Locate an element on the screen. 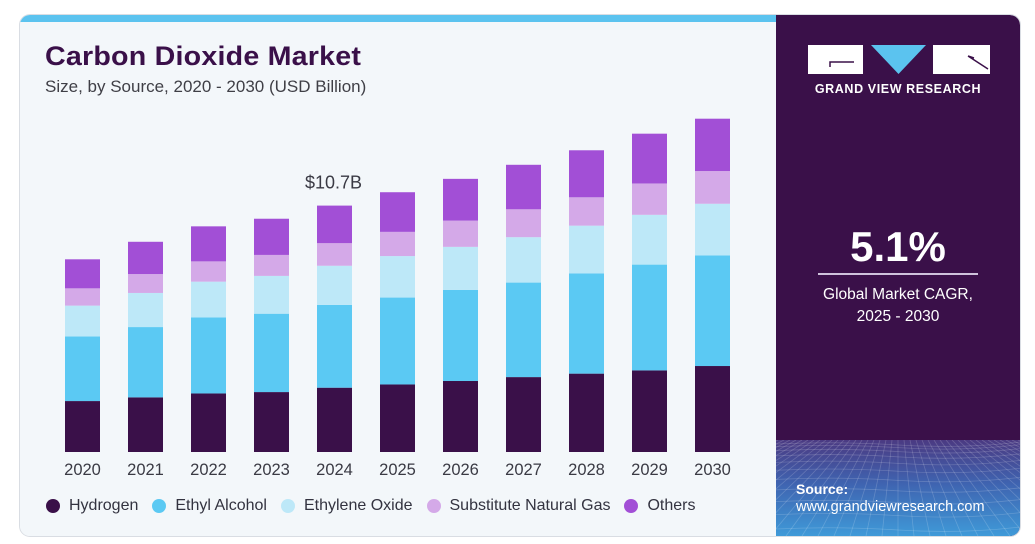 This screenshot has height=544, width=1035. source-label: Source: is located at coordinates (822, 489).